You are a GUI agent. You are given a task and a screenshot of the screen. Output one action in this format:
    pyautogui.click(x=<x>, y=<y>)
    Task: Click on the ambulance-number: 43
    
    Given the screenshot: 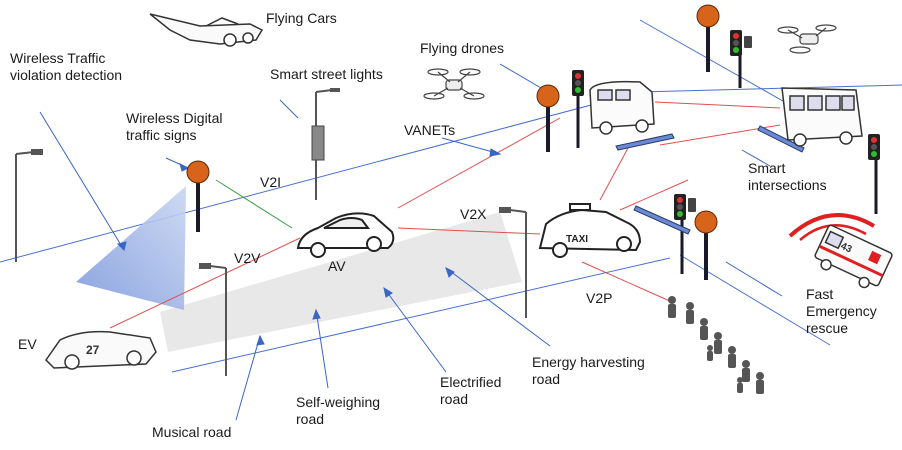 What is the action you would take?
    pyautogui.click(x=846, y=248)
    